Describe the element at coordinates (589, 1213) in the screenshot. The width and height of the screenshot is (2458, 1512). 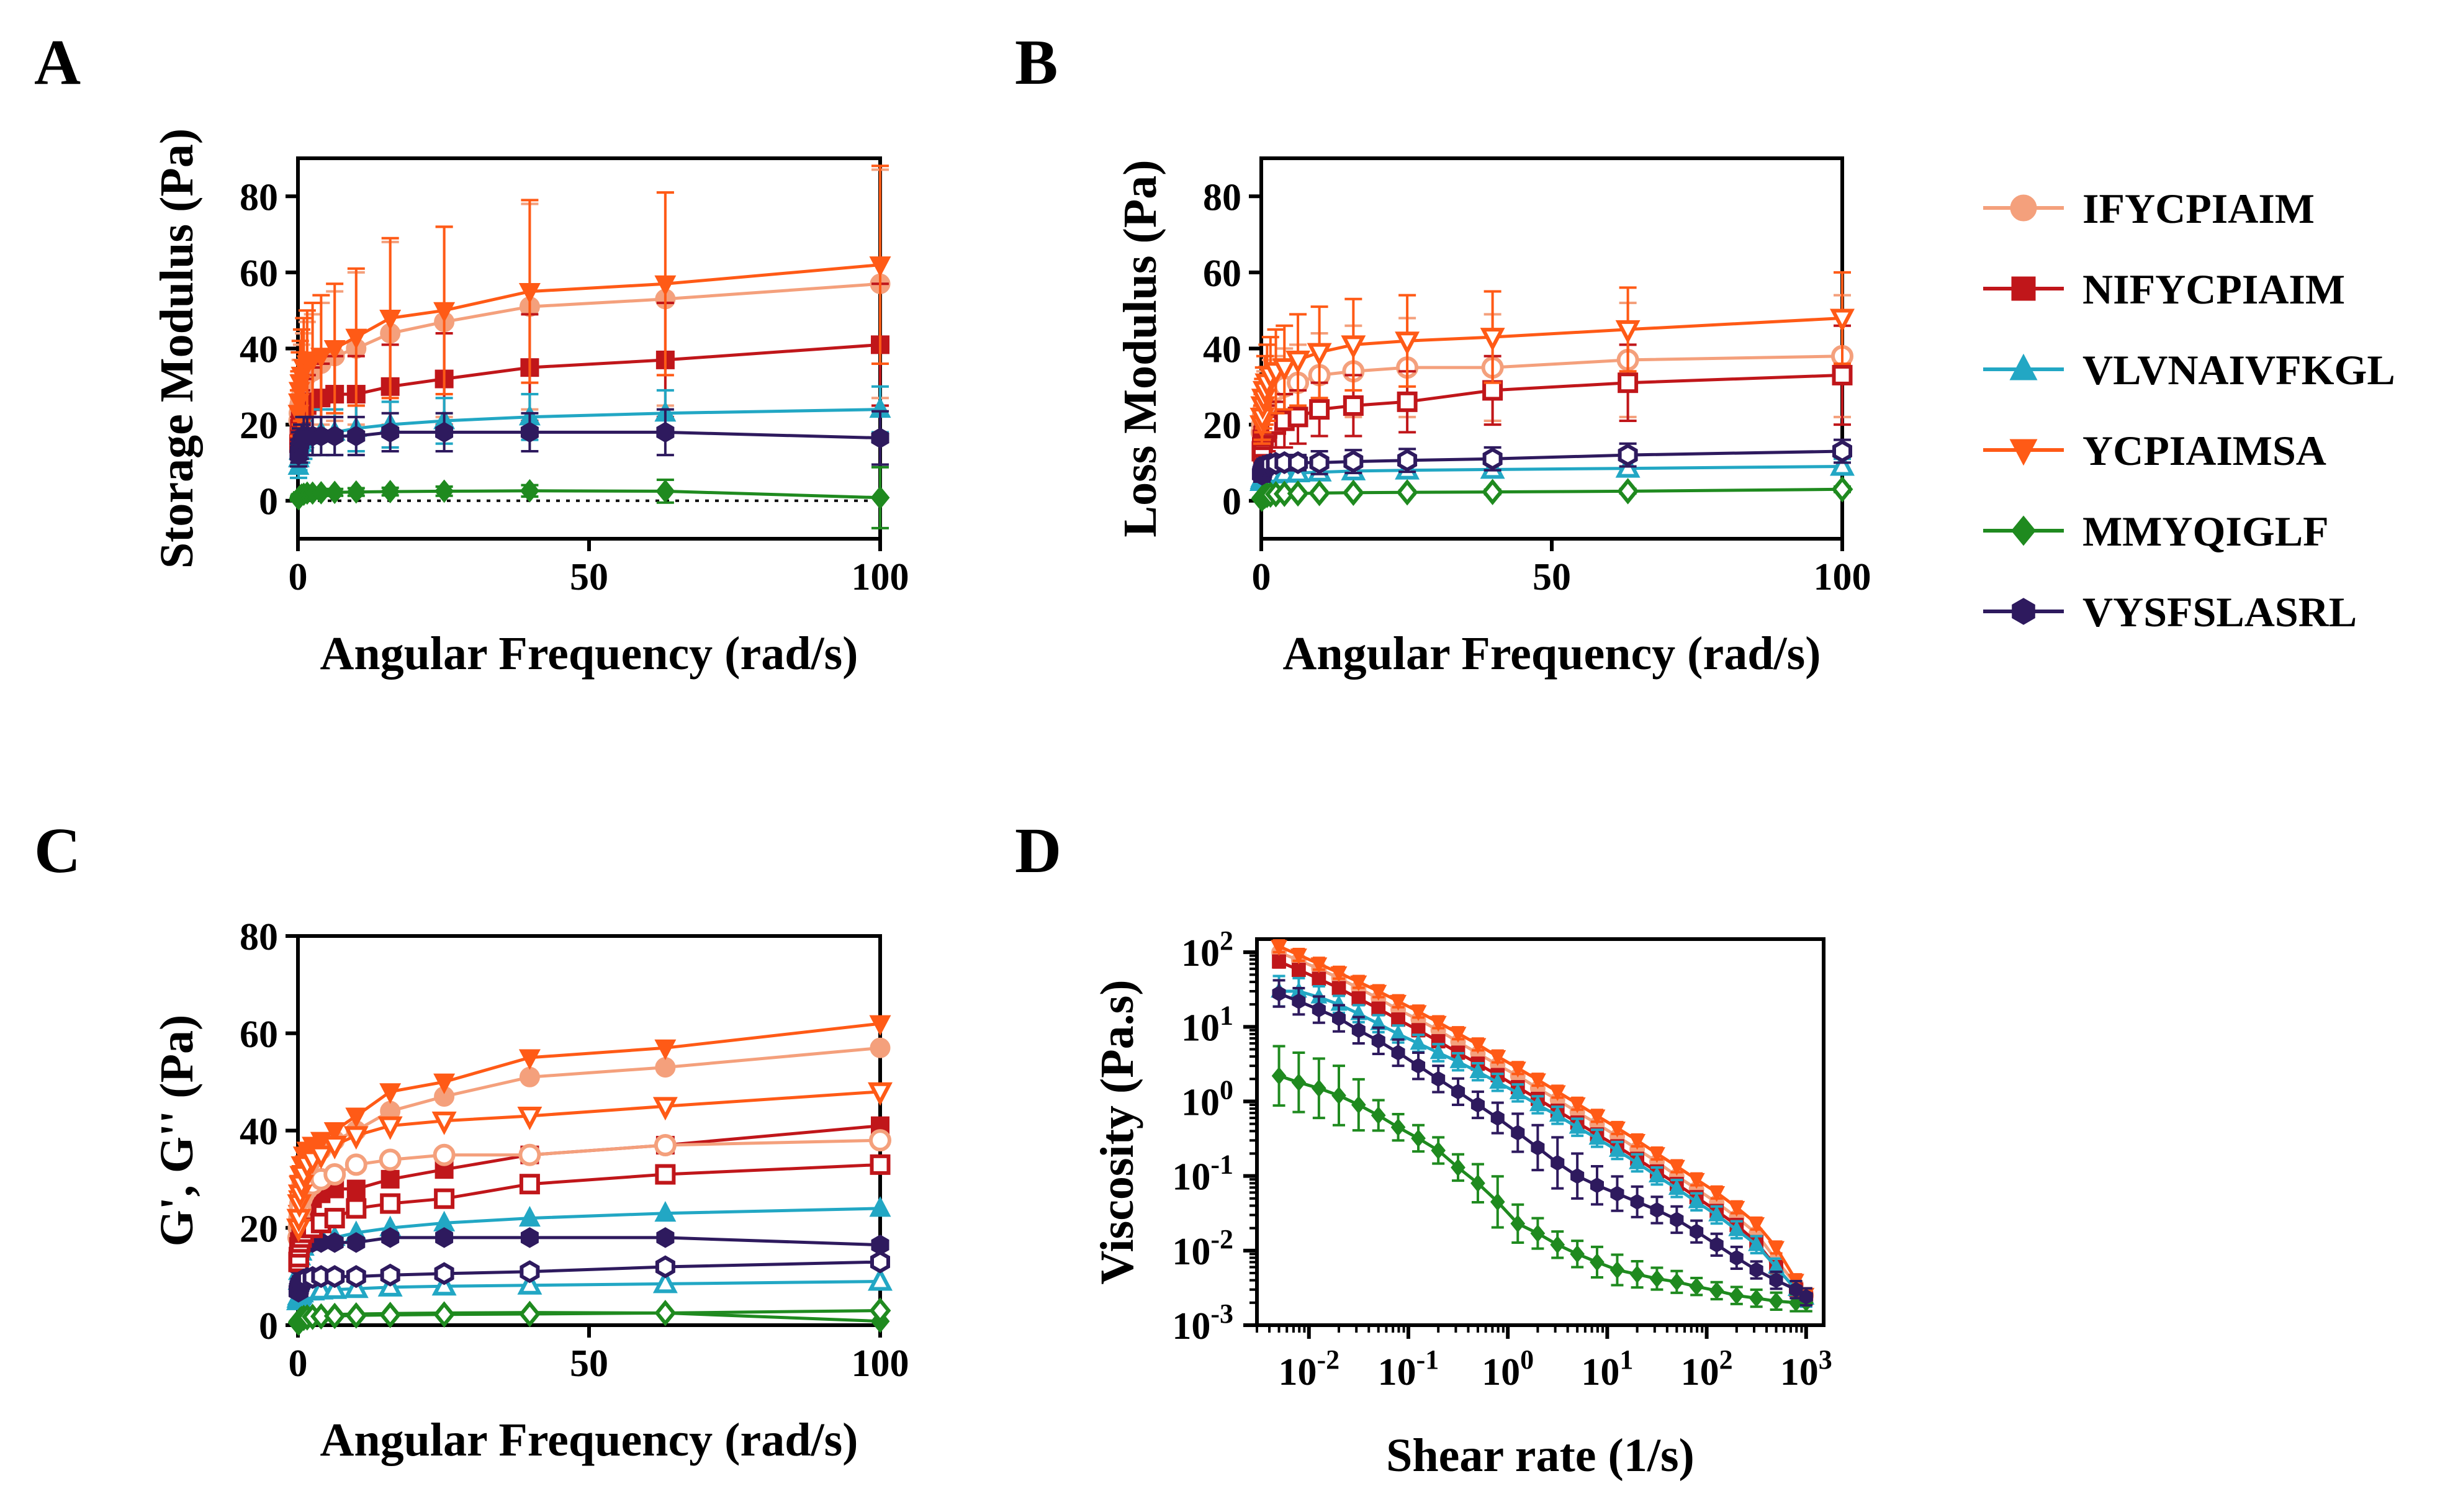
I see `series-nifycpiaim-open` at that location.